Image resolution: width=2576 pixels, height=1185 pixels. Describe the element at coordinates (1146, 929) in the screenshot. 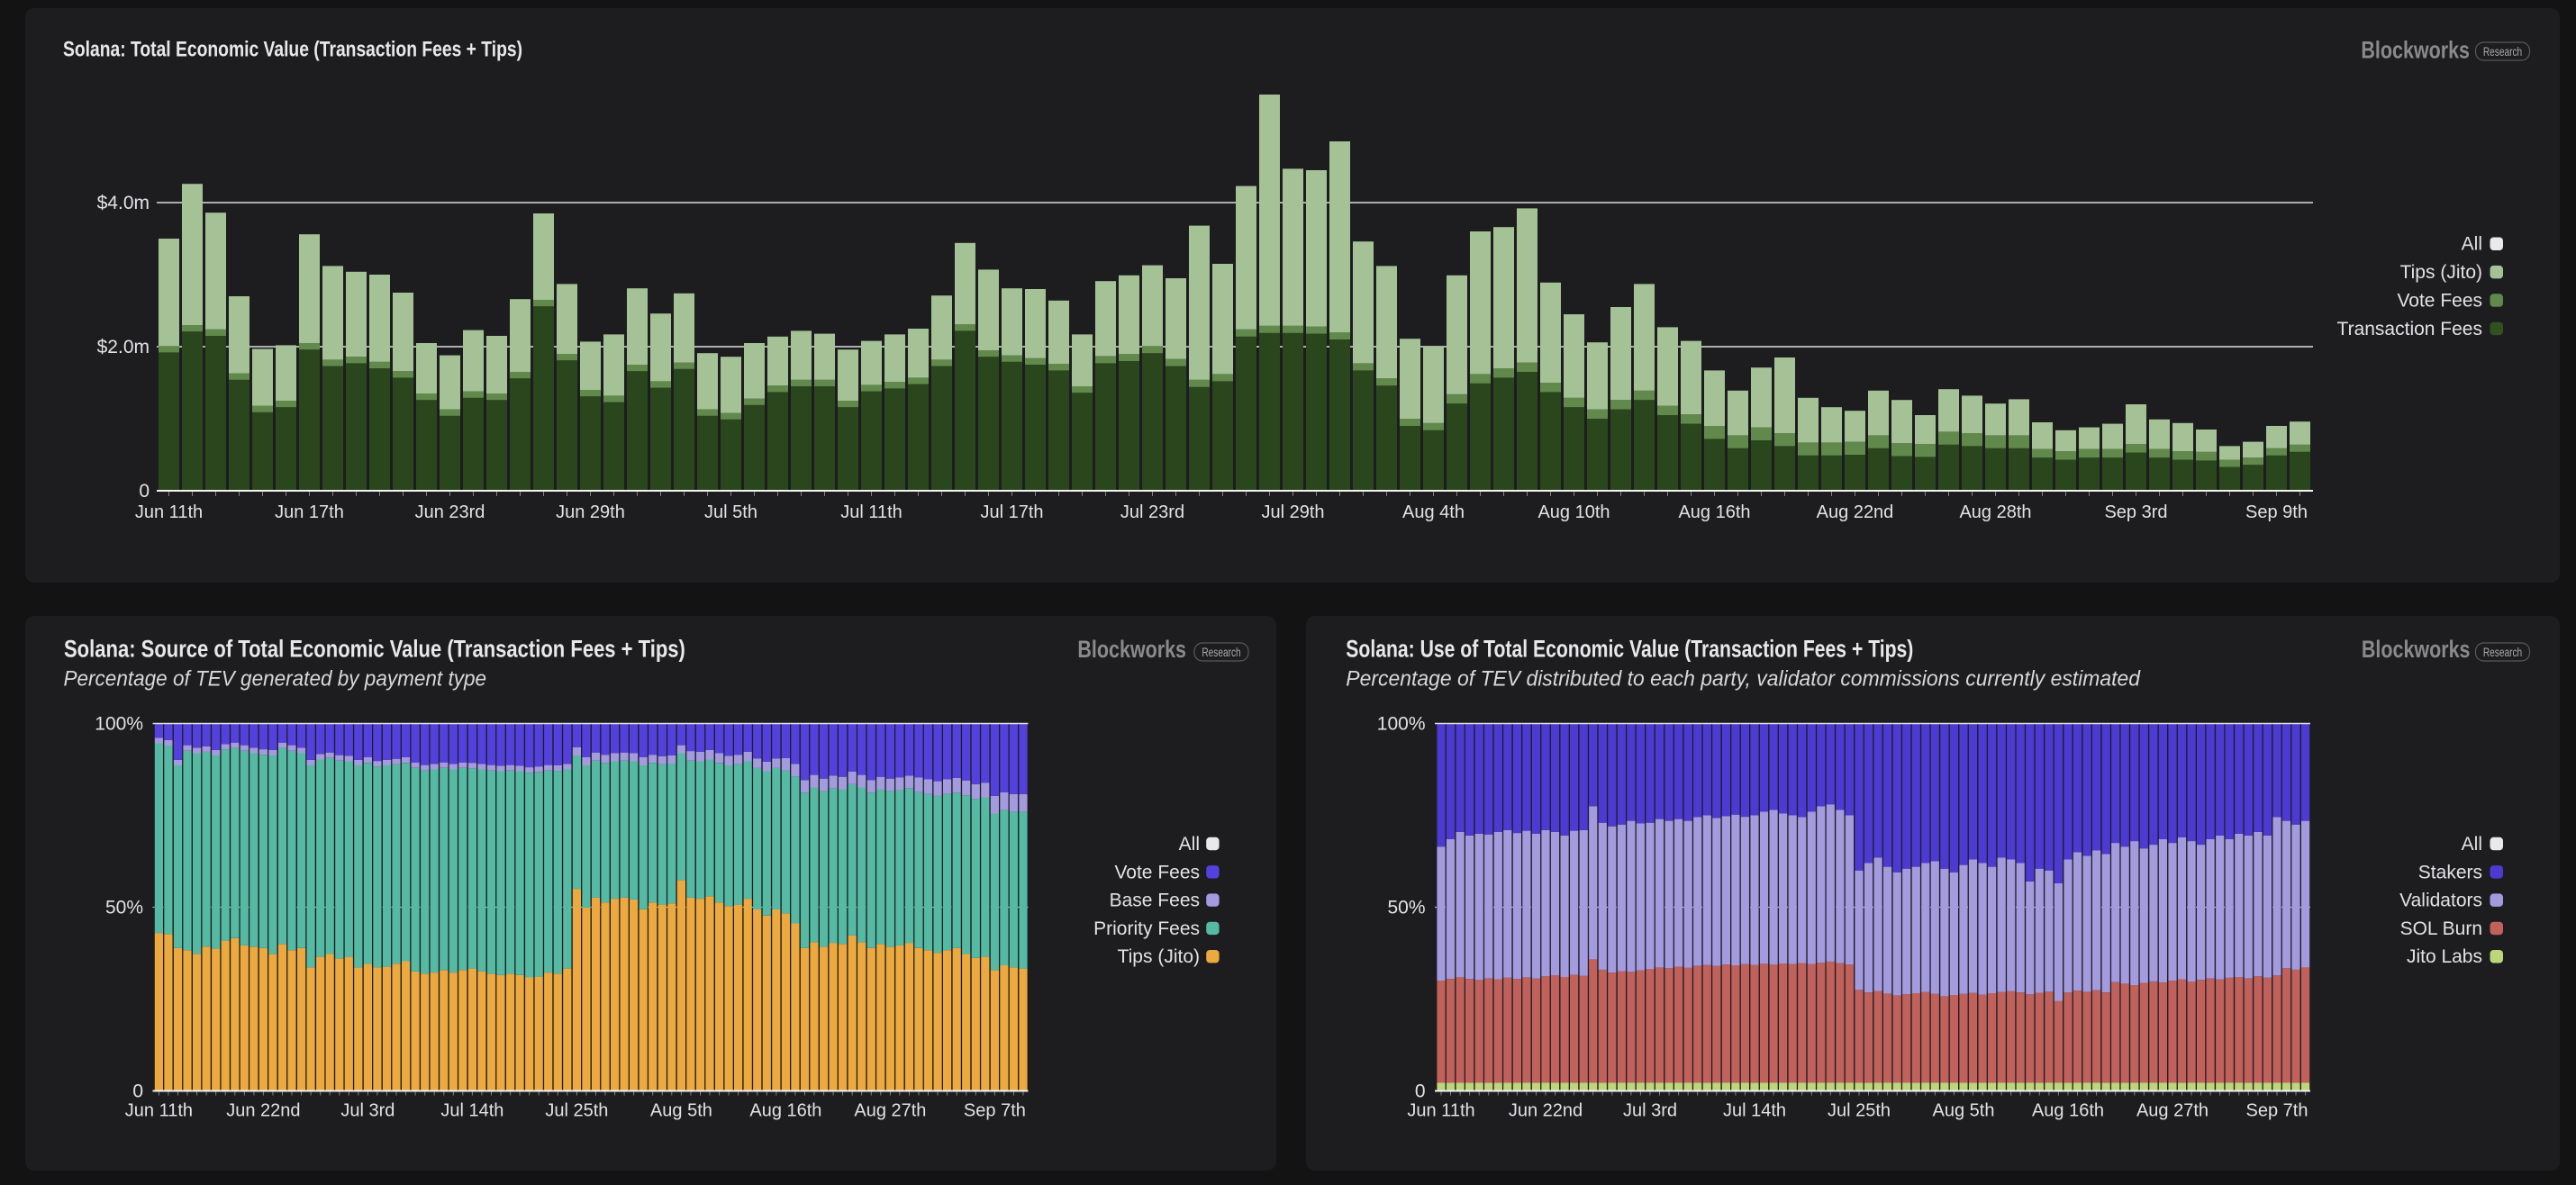

I see `svg-text: Priority Fees` at that location.